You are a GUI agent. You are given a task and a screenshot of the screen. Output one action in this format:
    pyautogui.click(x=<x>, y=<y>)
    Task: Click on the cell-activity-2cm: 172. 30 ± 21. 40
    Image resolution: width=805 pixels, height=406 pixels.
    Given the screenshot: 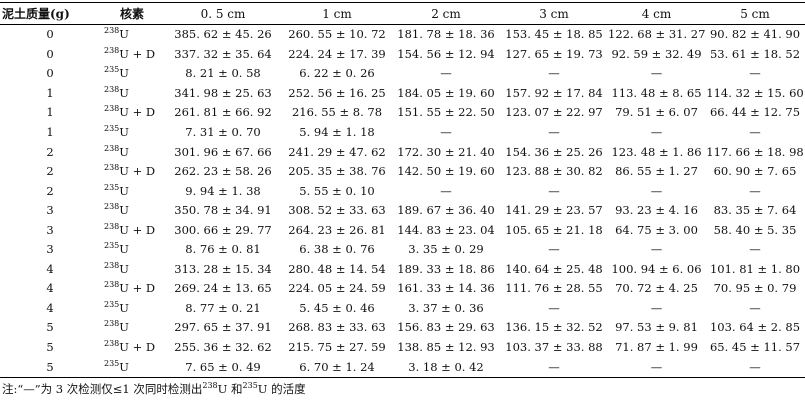 What is the action you would take?
    pyautogui.click(x=446, y=151)
    